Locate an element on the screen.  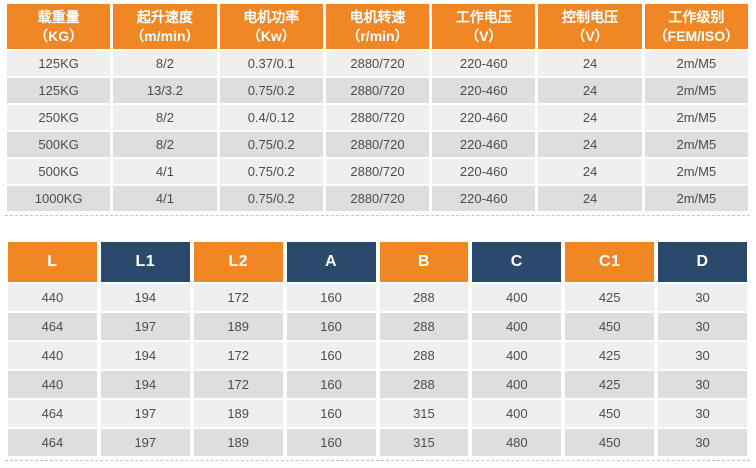
spec-header-title: 控制电压 is located at coordinates (590, 16).